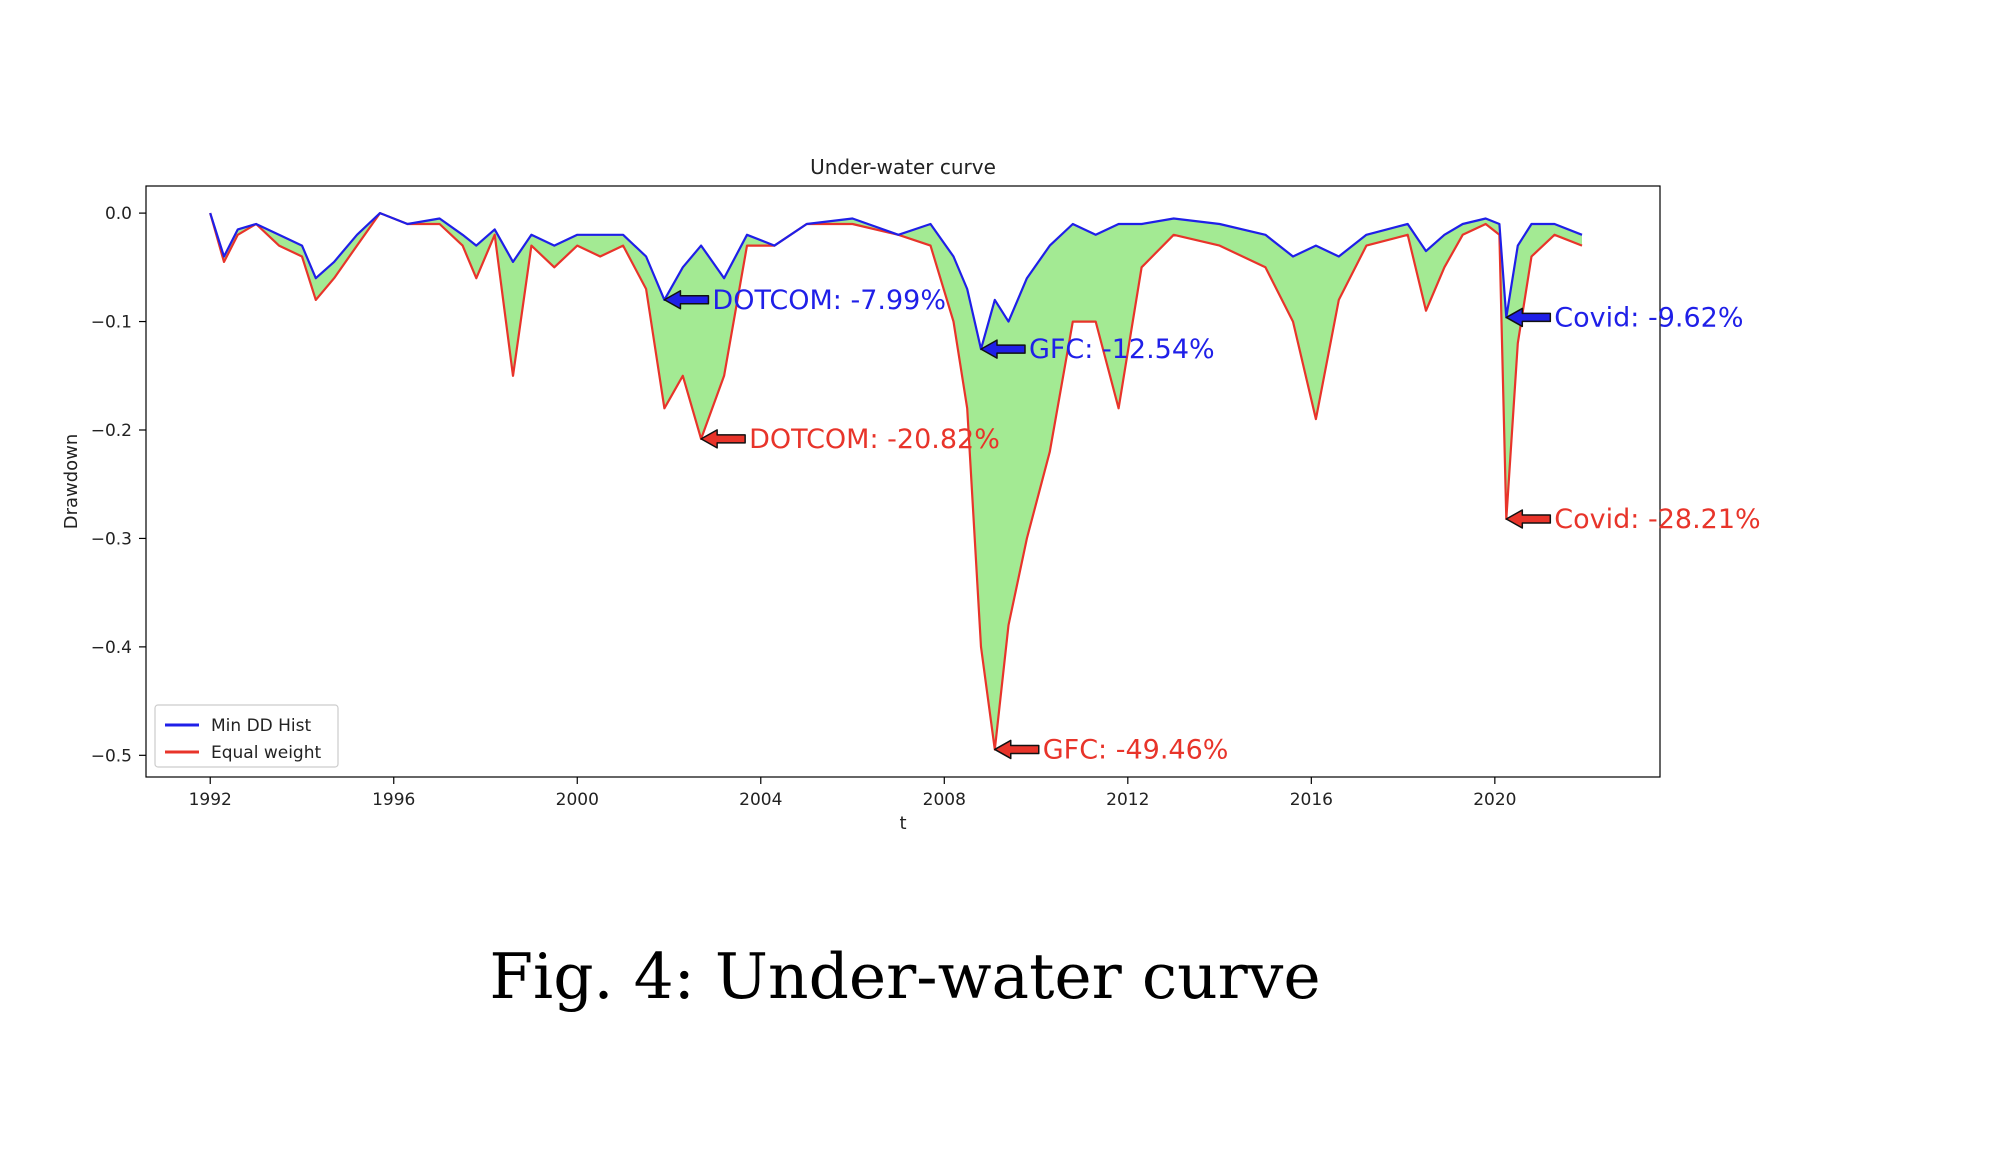  What do you see at coordinates (111, 431) in the screenshot?
I see `y-tick-label: −0.2` at bounding box center [111, 431].